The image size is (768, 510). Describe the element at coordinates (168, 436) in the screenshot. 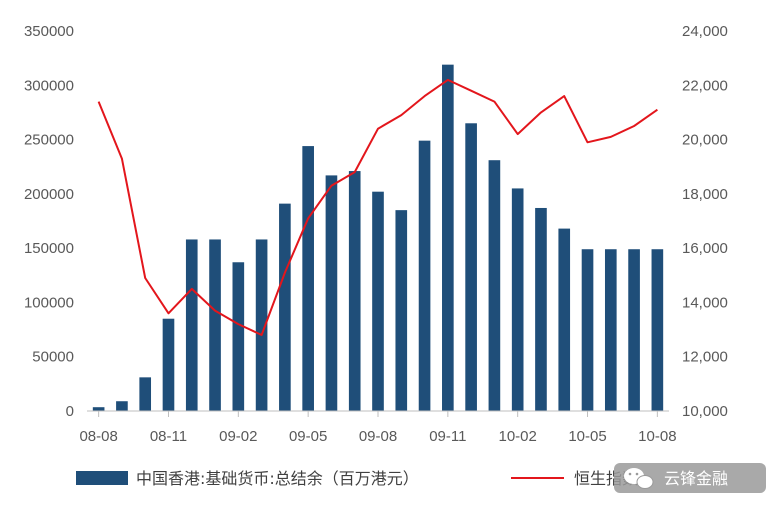

I see `x-axis-tick-label: 08-11` at that location.